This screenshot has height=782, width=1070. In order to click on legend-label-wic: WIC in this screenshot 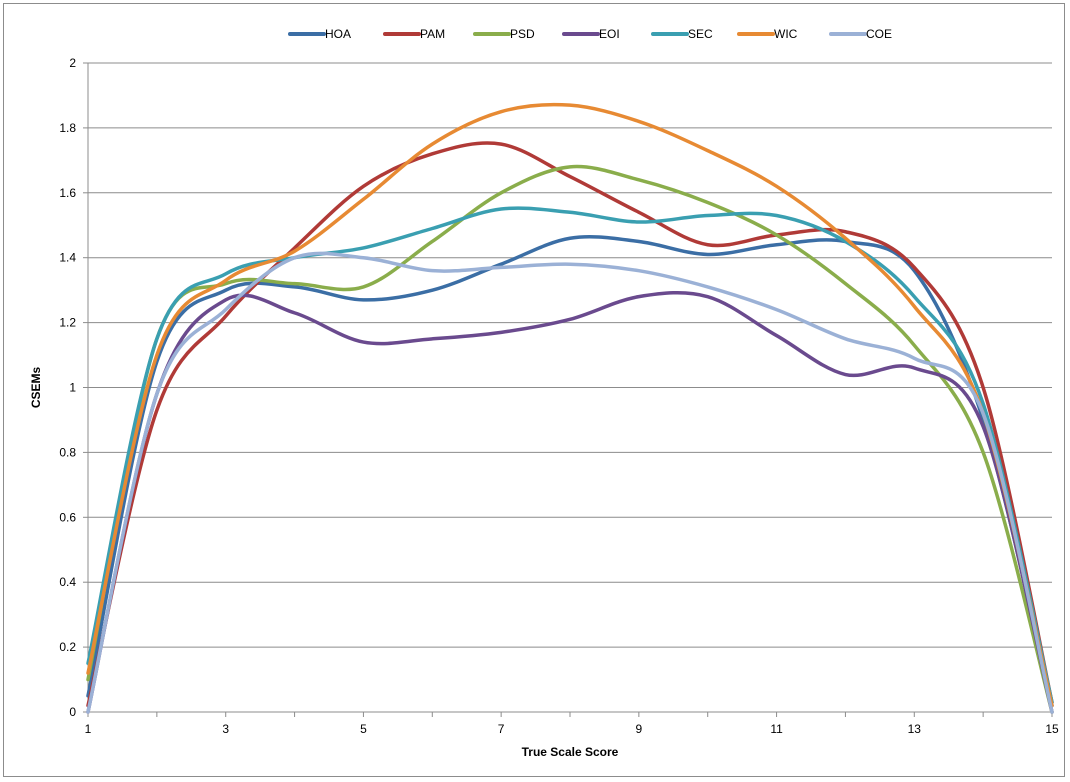, I will do `click(786, 34)`.